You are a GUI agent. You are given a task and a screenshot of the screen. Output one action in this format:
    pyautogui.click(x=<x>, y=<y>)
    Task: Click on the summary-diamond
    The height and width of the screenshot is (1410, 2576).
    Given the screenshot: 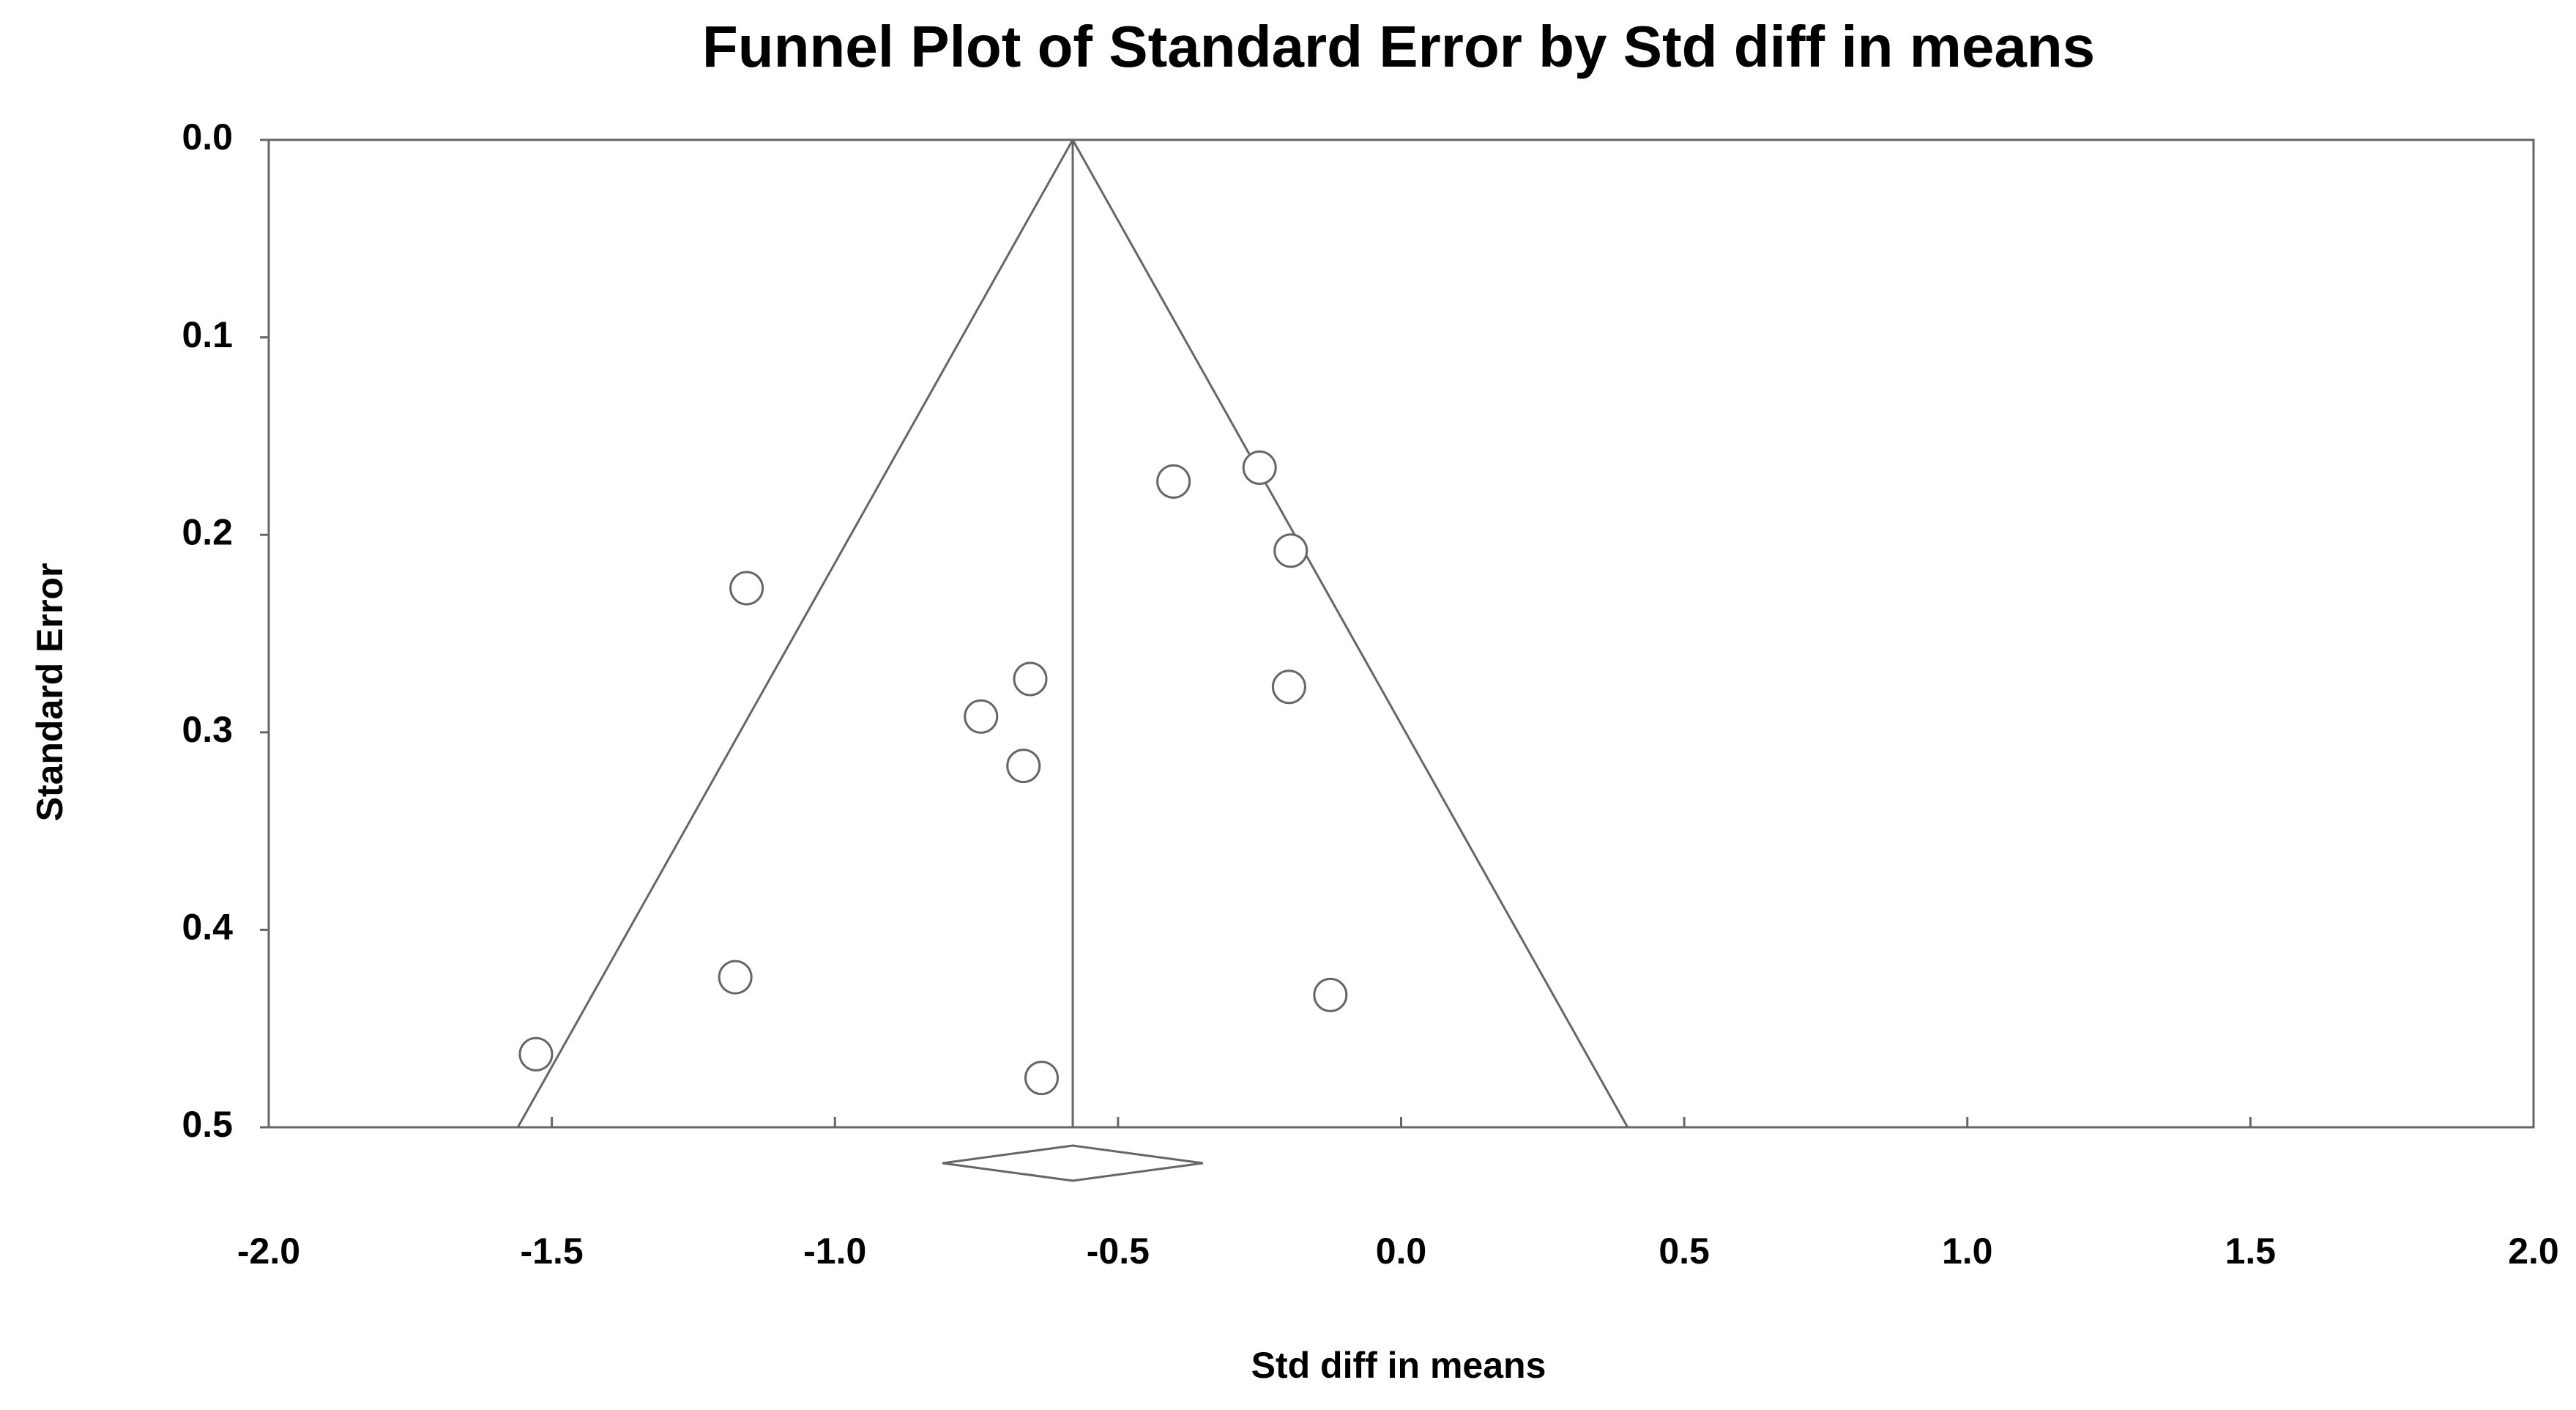 What is the action you would take?
    pyautogui.click(x=1073, y=1163)
    